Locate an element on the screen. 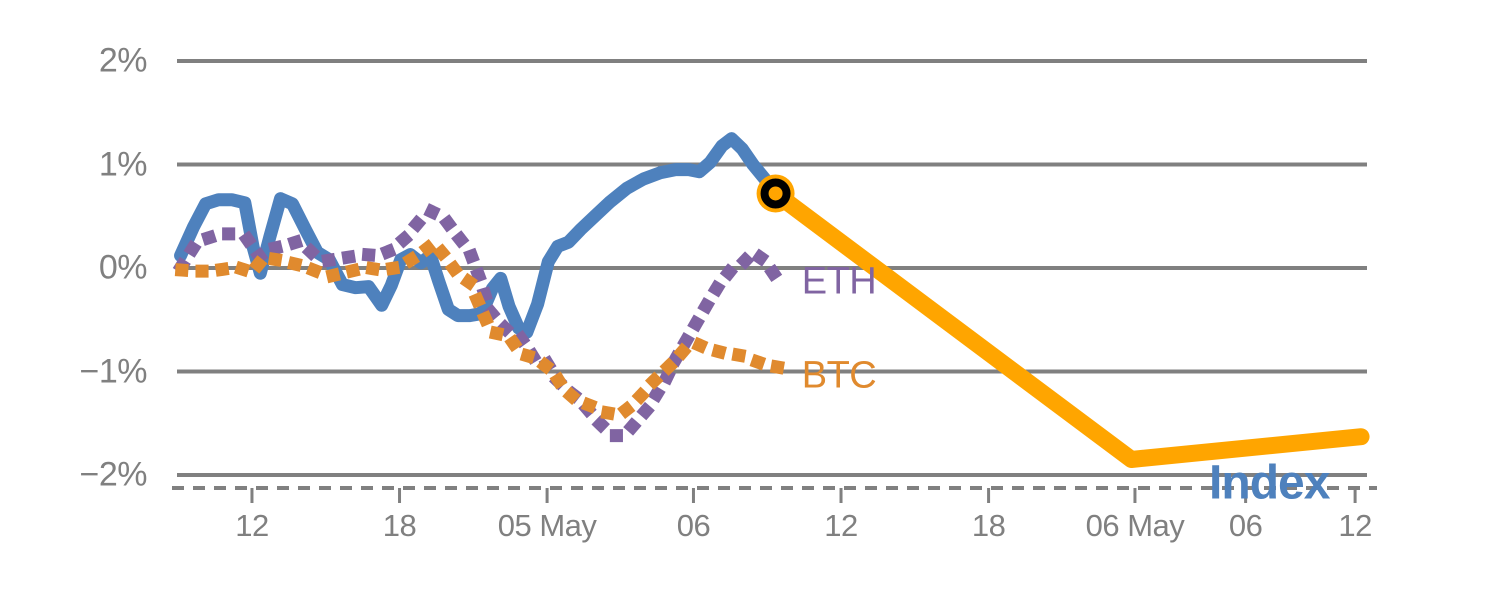  series-label-btc: BTC is located at coordinates (839, 375).